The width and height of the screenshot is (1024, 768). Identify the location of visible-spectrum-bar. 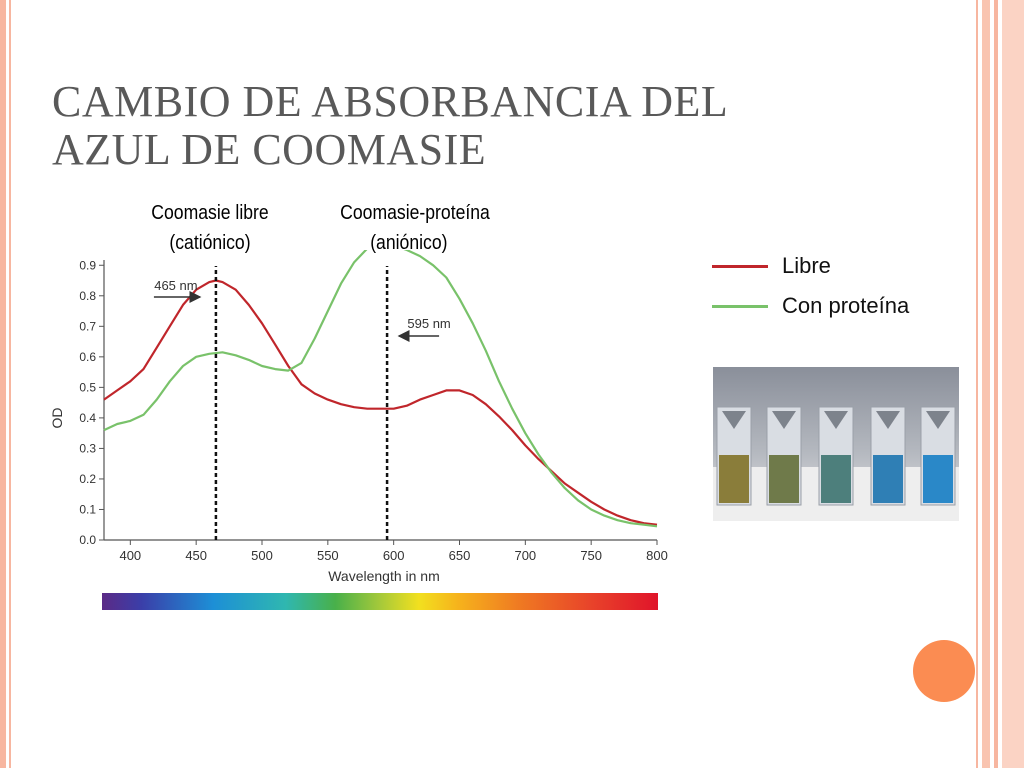
(380, 601).